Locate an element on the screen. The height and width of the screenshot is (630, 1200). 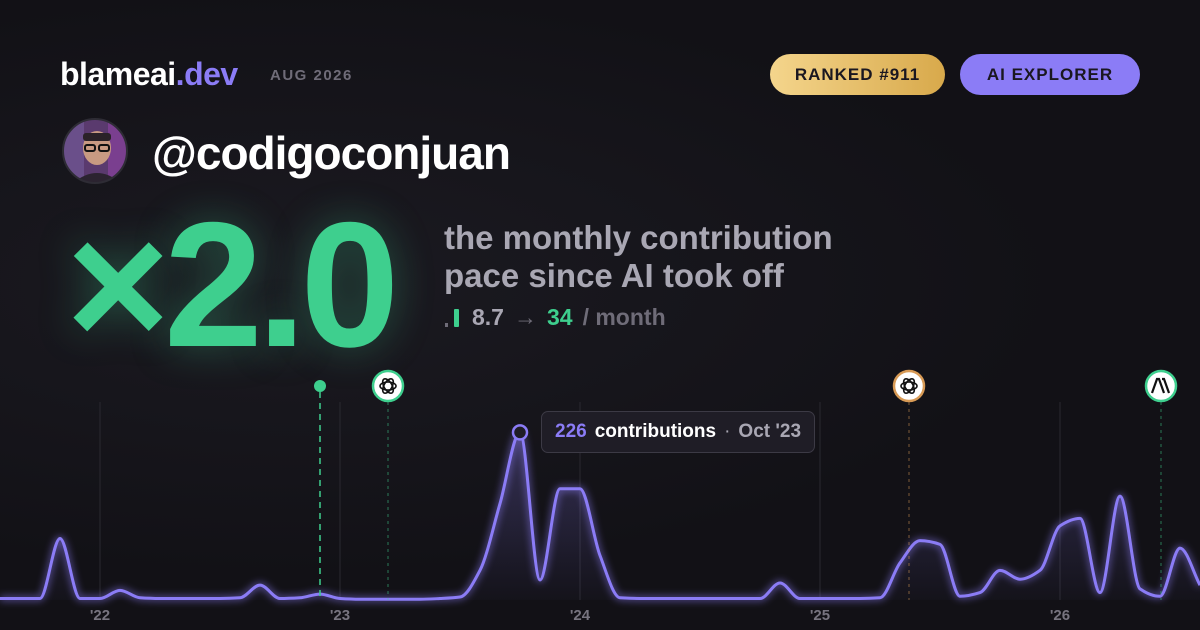
tier-badge: AI EXPLORER is located at coordinates (1050, 74).